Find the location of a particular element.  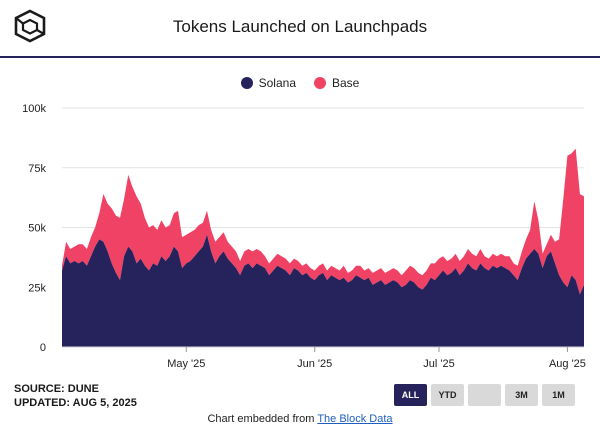

chart-header: Tokens Launched on Launchpads is located at coordinates (300, 29).